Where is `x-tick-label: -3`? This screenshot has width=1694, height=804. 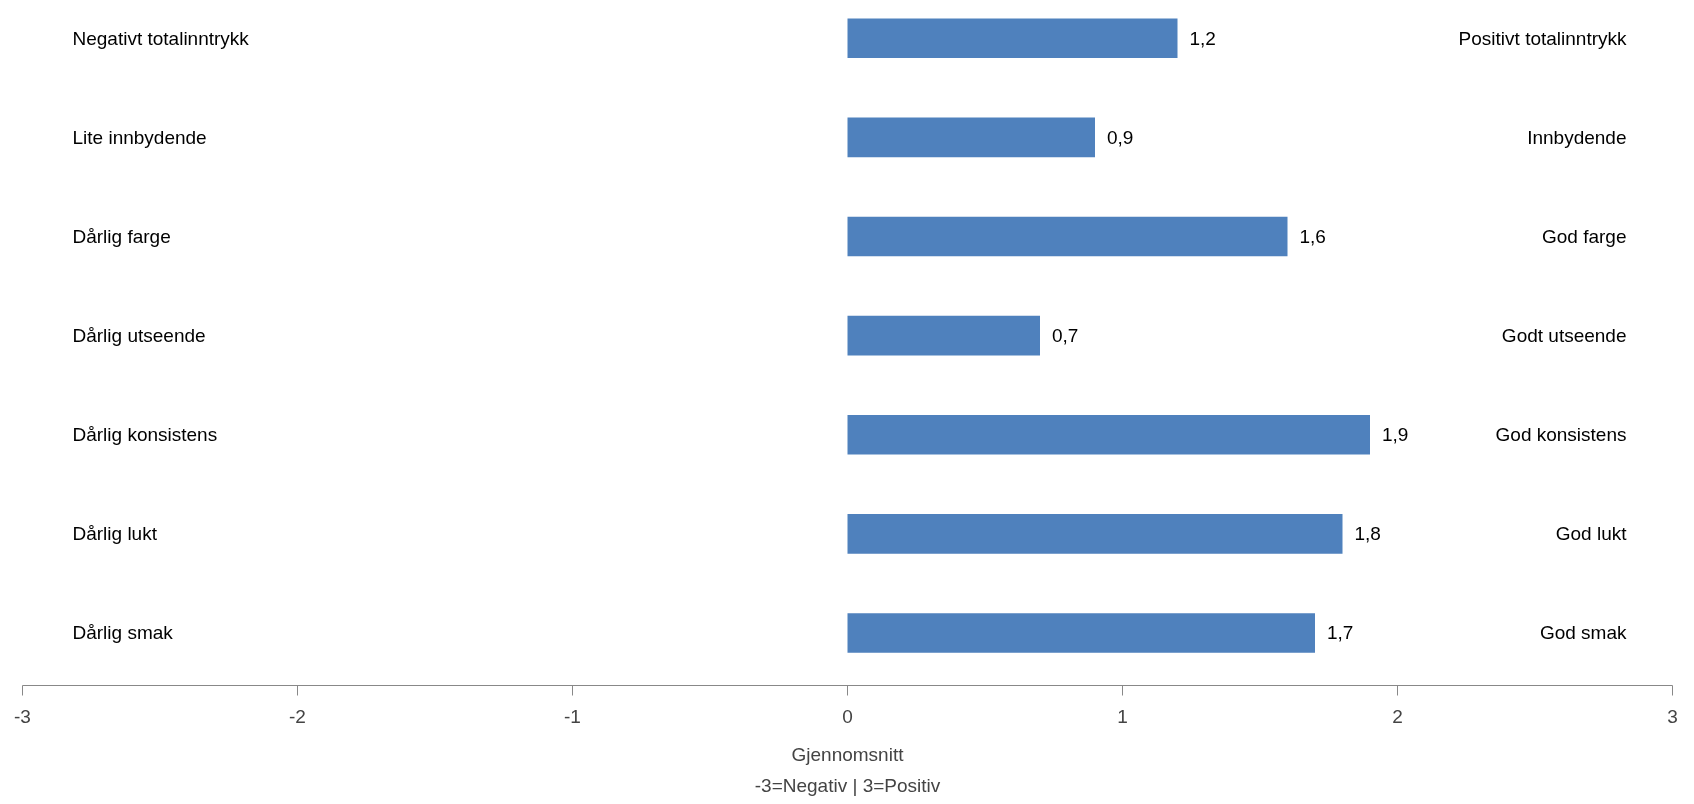
x-tick-label: -3 is located at coordinates (22, 716).